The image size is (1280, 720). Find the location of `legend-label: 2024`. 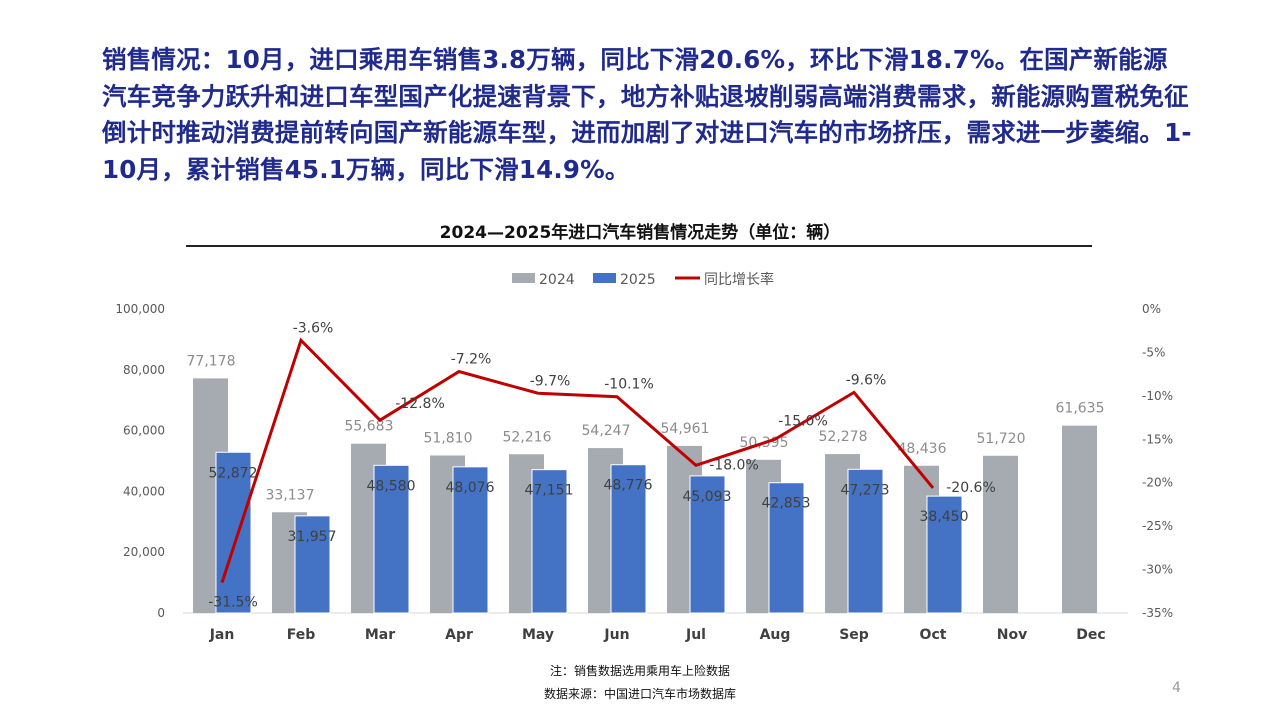

legend-label: 2024 is located at coordinates (557, 280).